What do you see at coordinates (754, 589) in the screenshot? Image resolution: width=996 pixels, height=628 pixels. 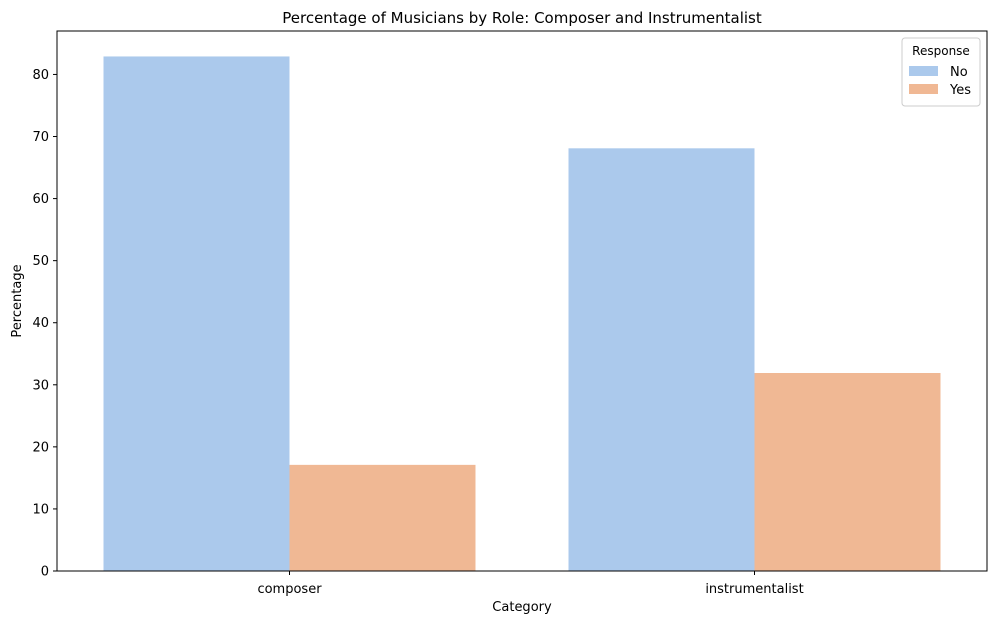 I see `x-tick-label-instrumentalist: instrumentalist` at bounding box center [754, 589].